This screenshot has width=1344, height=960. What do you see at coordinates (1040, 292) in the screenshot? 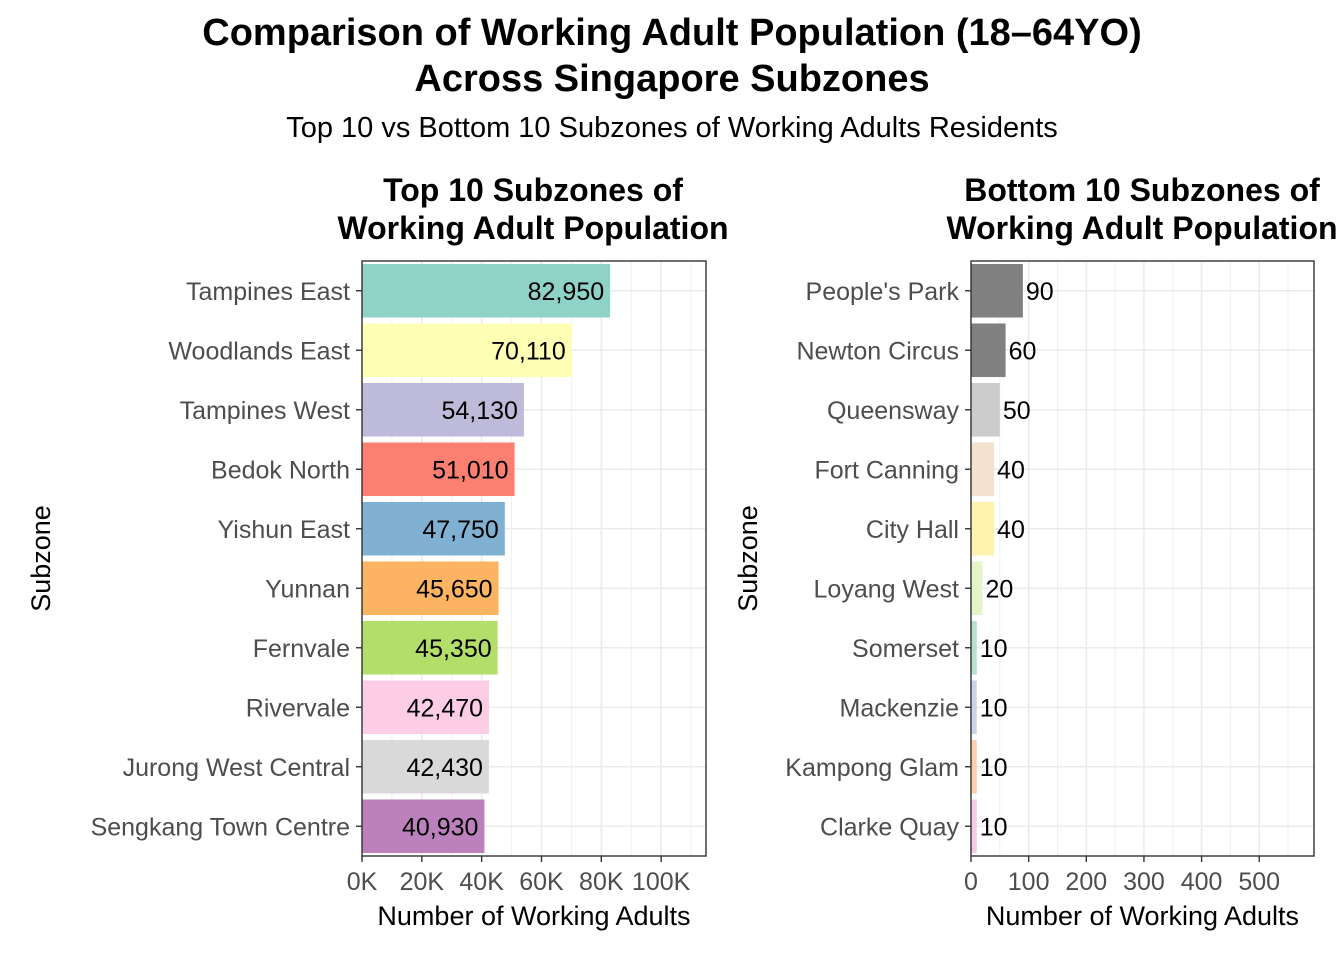
I see `data-label: 90` at bounding box center [1040, 292].